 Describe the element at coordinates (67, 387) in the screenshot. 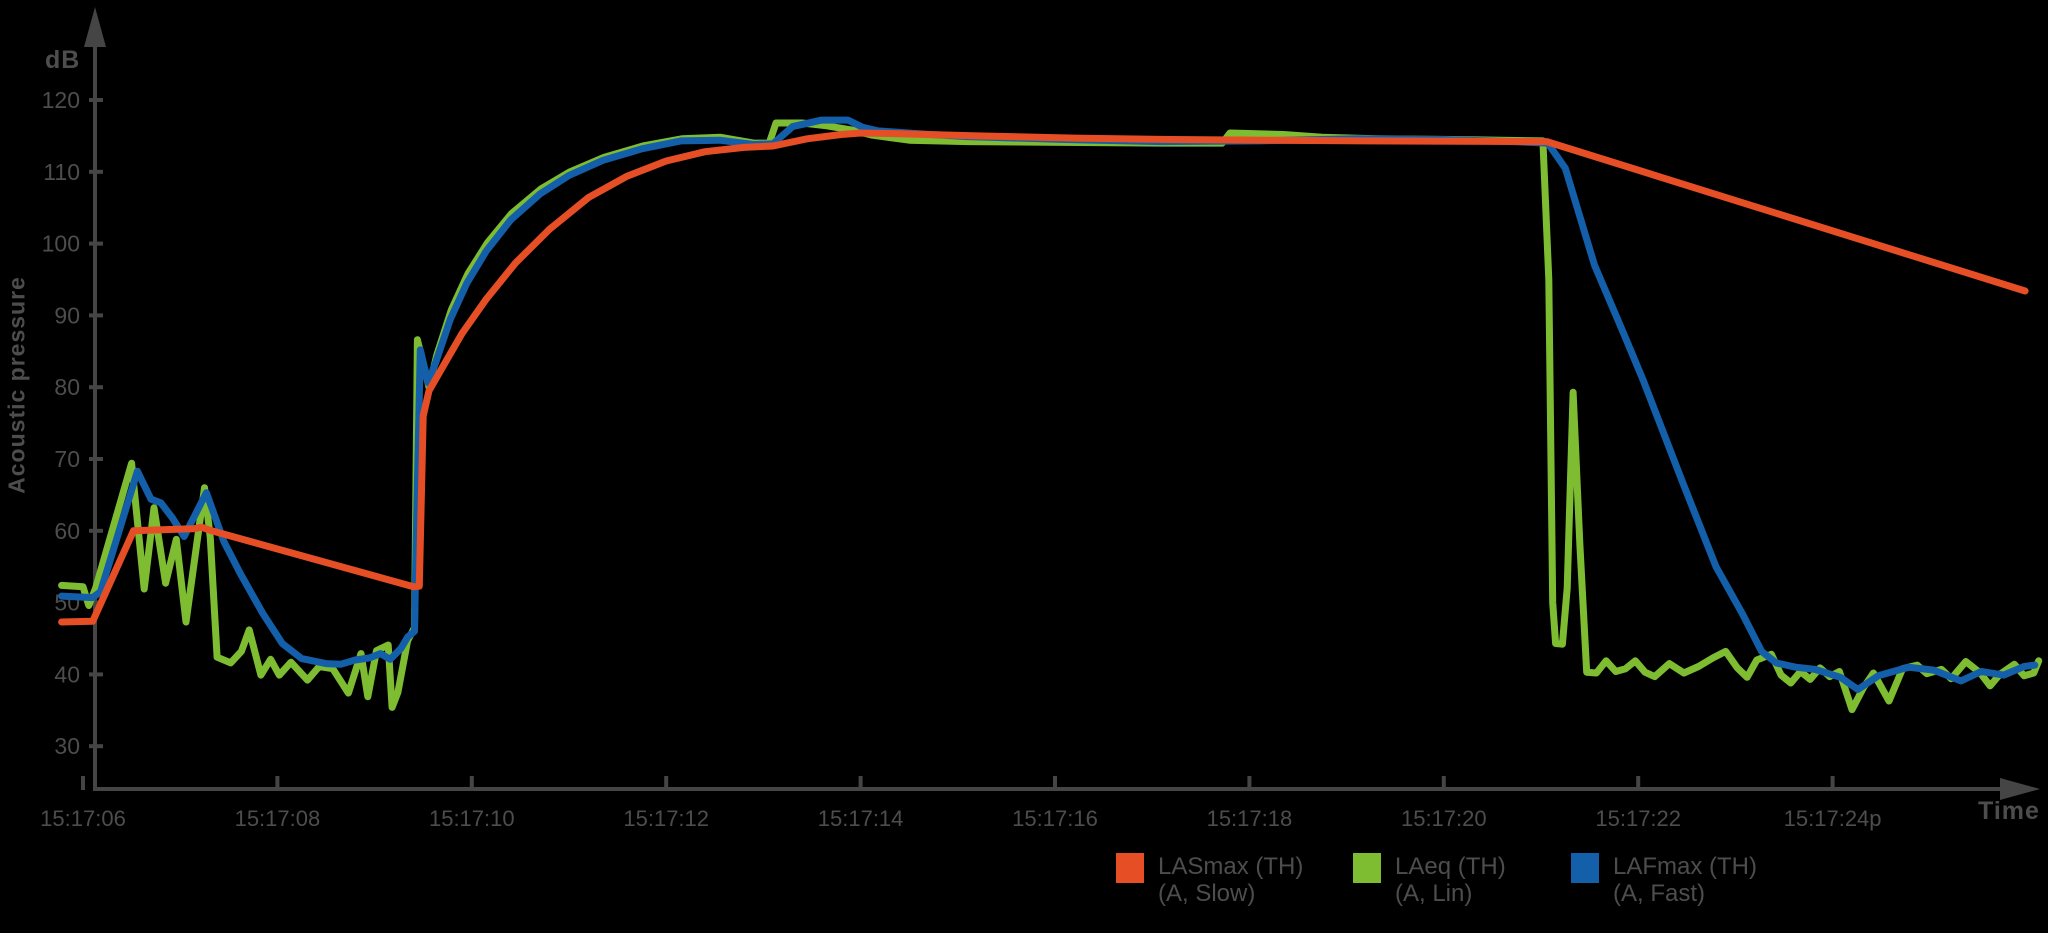

I see `y-tick-label: 80` at that location.